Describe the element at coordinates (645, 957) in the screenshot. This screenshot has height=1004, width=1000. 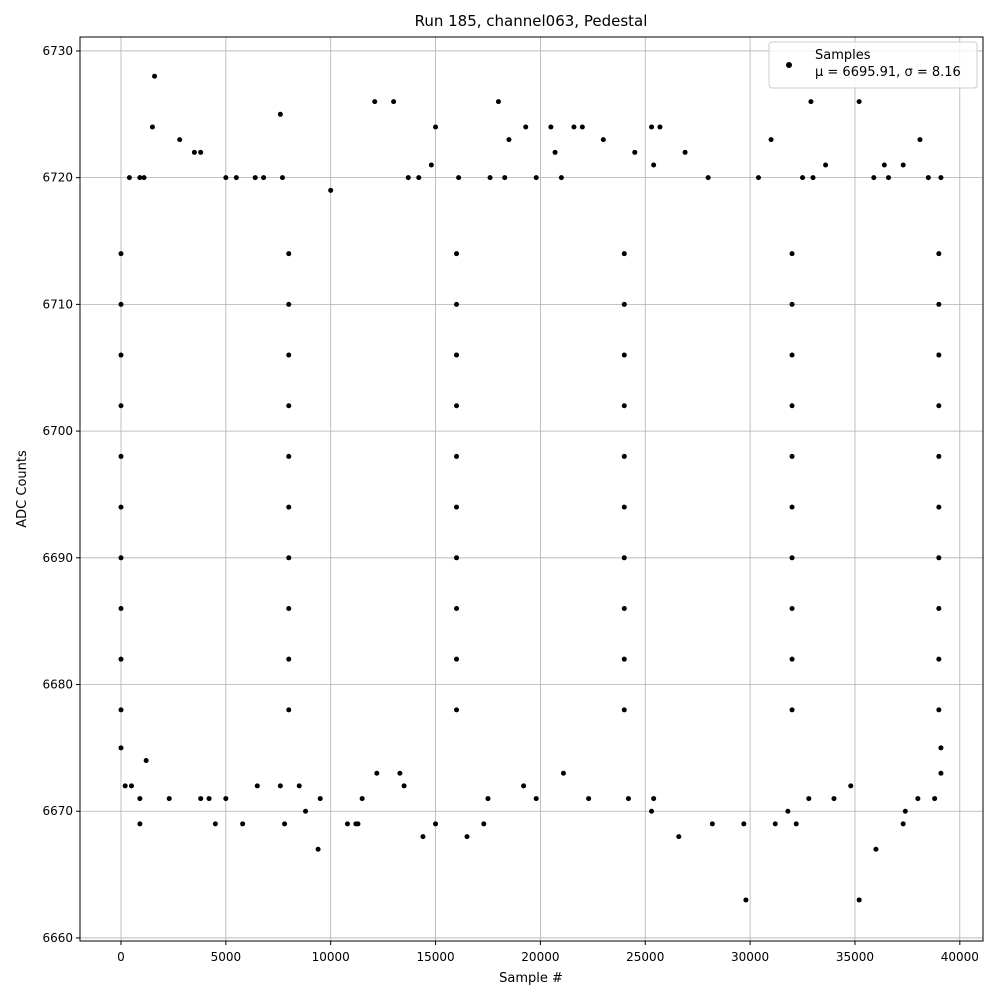
I see `x-tick-label: 25000` at that location.